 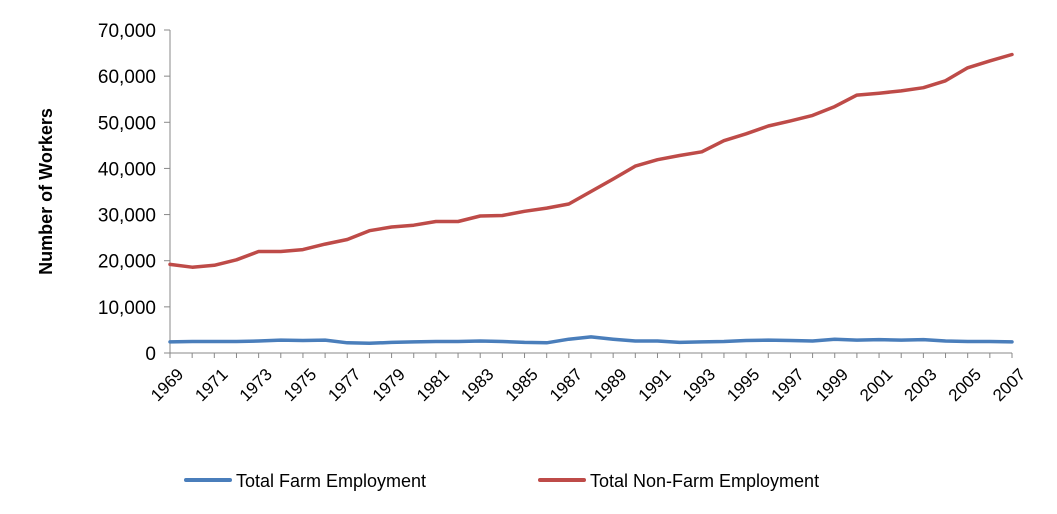 I want to click on y-tick-label: 0, so click(x=150, y=354).